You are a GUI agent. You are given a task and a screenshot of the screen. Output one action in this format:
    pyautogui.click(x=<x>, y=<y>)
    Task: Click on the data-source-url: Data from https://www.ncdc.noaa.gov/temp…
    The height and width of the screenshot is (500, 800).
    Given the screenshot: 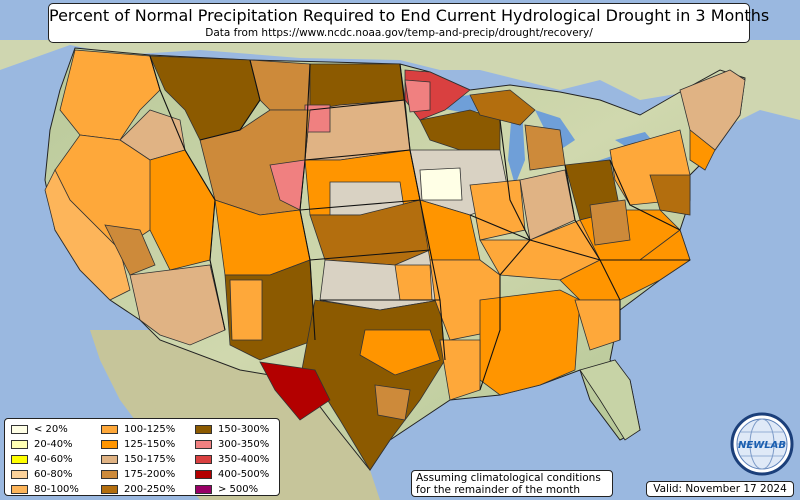 What is the action you would take?
    pyautogui.click(x=399, y=33)
    